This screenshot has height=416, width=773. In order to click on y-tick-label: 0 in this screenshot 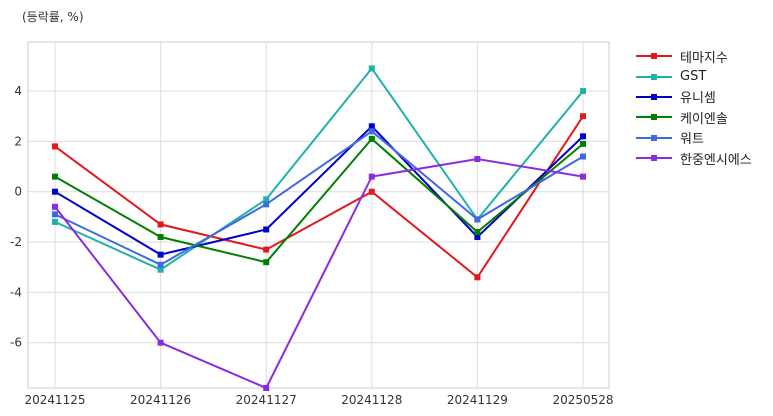, I will do `click(18, 192)`.